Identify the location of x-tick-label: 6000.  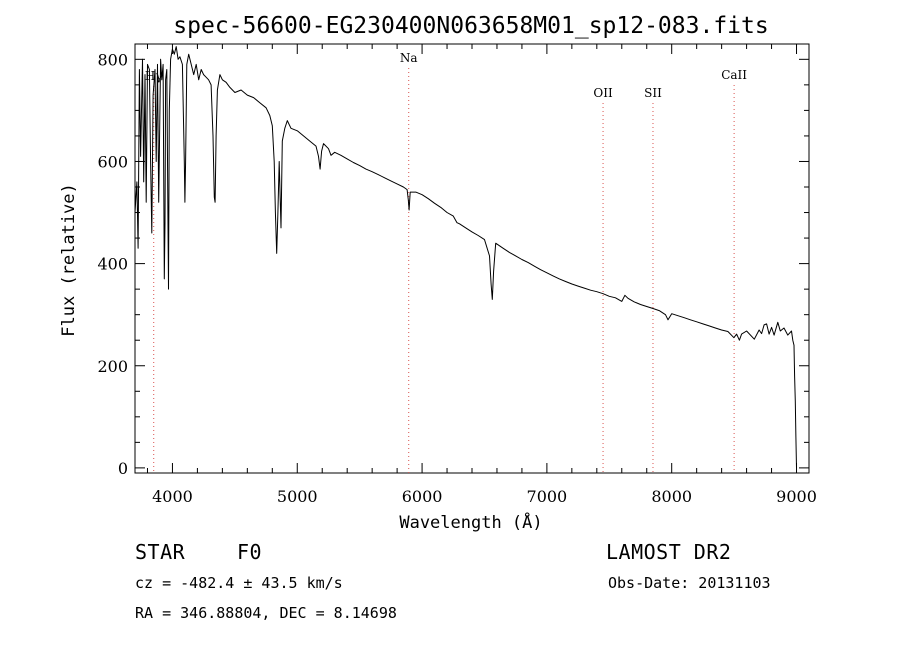
(422, 496).